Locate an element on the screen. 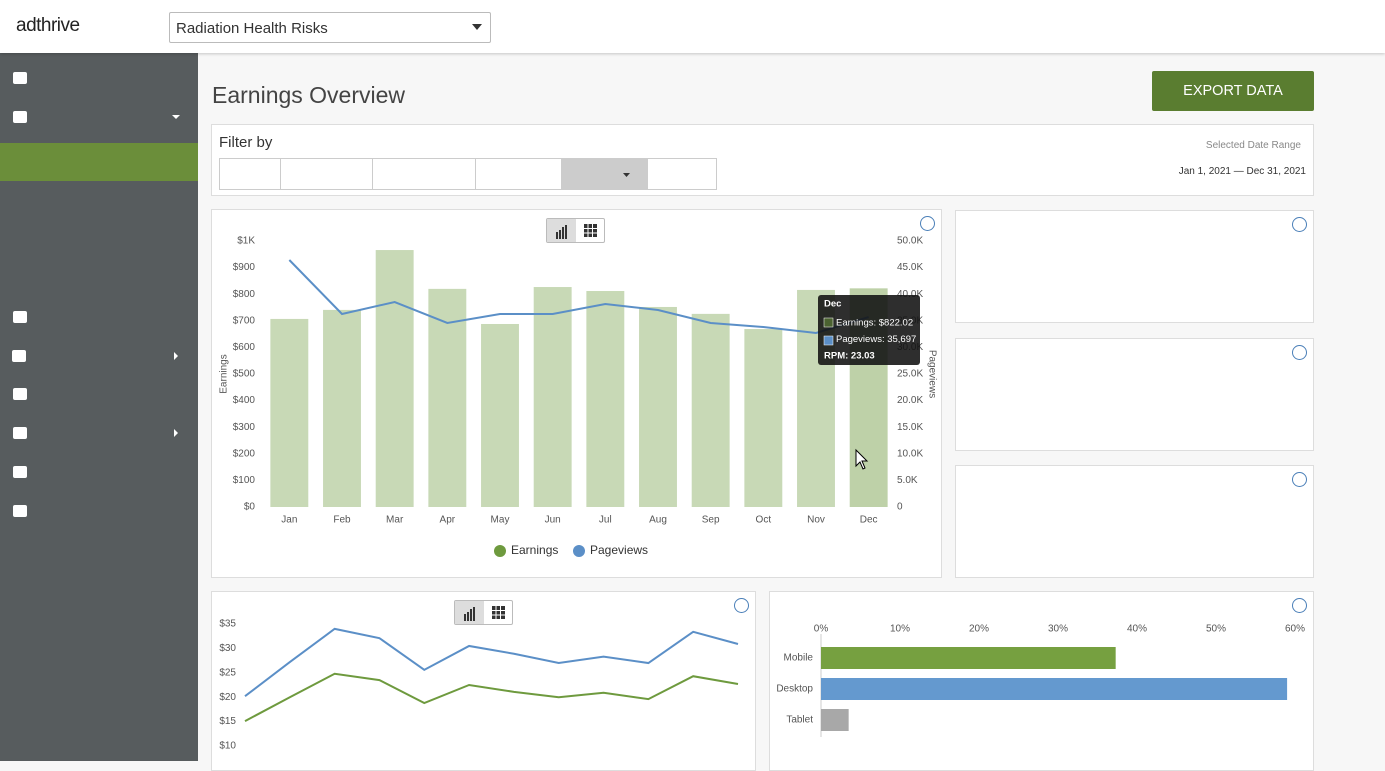  y-tick-label: $25 is located at coordinates (227, 672).